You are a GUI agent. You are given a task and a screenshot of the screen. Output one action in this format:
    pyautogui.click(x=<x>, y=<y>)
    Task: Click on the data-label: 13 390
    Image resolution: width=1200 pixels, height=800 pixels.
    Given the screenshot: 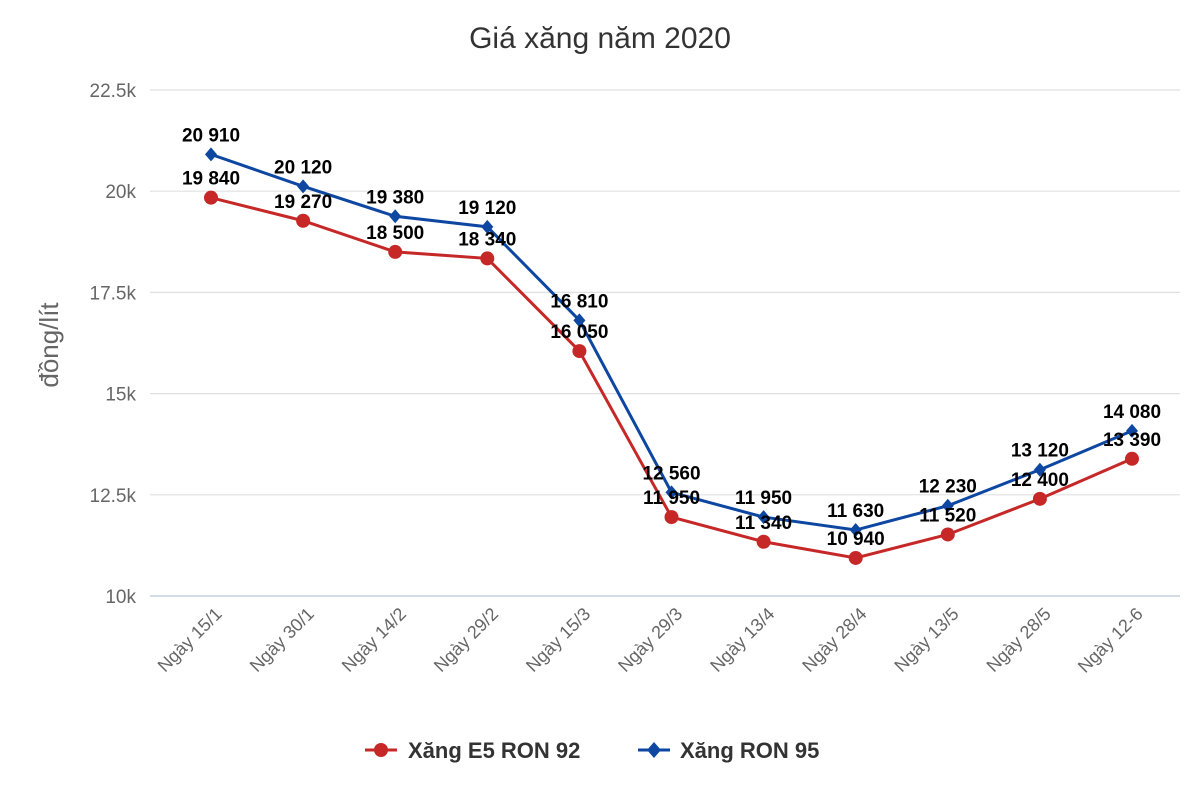 What is the action you would take?
    pyautogui.click(x=1132, y=440)
    